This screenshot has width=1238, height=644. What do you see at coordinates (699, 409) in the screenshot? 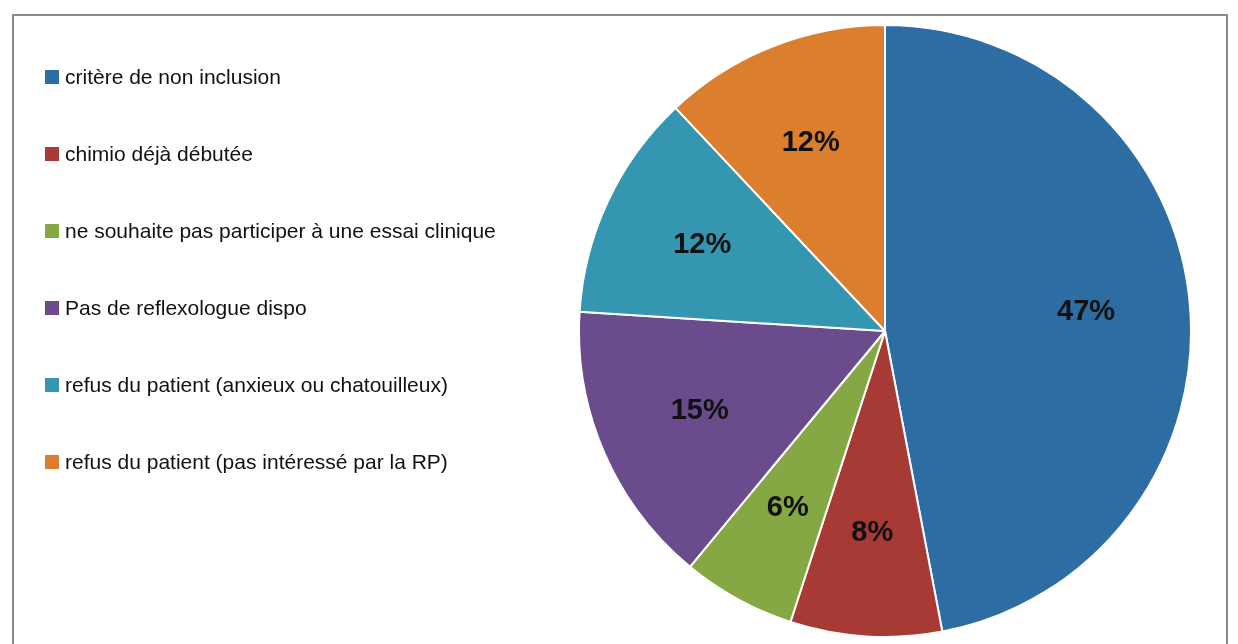
I see `data-label: 15%` at bounding box center [699, 409].